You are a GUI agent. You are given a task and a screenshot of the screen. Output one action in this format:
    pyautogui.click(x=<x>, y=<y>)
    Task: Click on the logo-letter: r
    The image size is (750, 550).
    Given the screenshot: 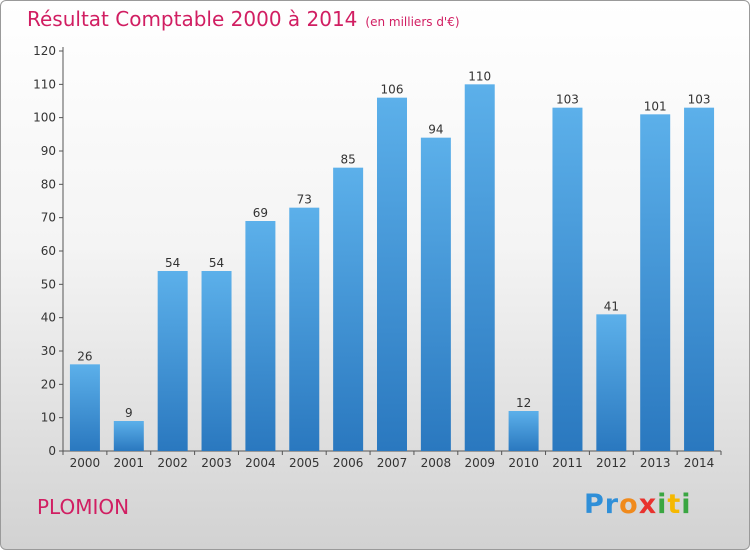 What is the action you would take?
    pyautogui.click(x=612, y=504)
    